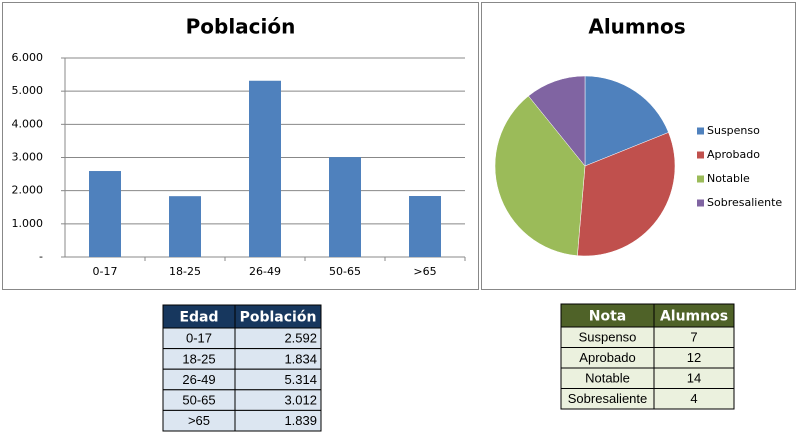 Image resolution: width=799 pixels, height=432 pixels. I want to click on table-header-text: Alumnos, so click(694, 317).